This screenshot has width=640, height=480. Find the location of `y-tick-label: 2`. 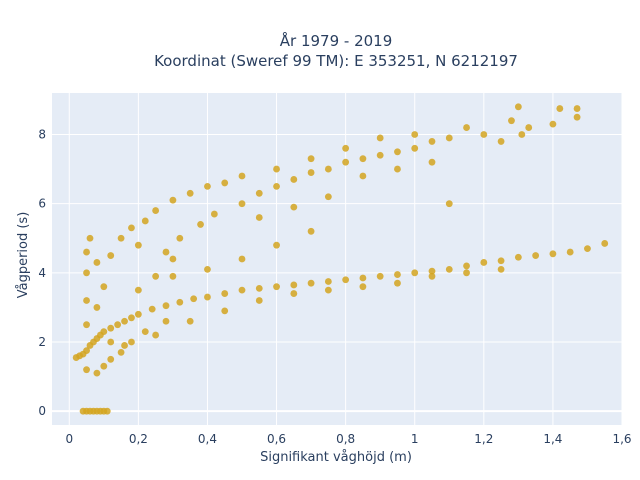

y-tick-label: 2 is located at coordinates (42, 342).